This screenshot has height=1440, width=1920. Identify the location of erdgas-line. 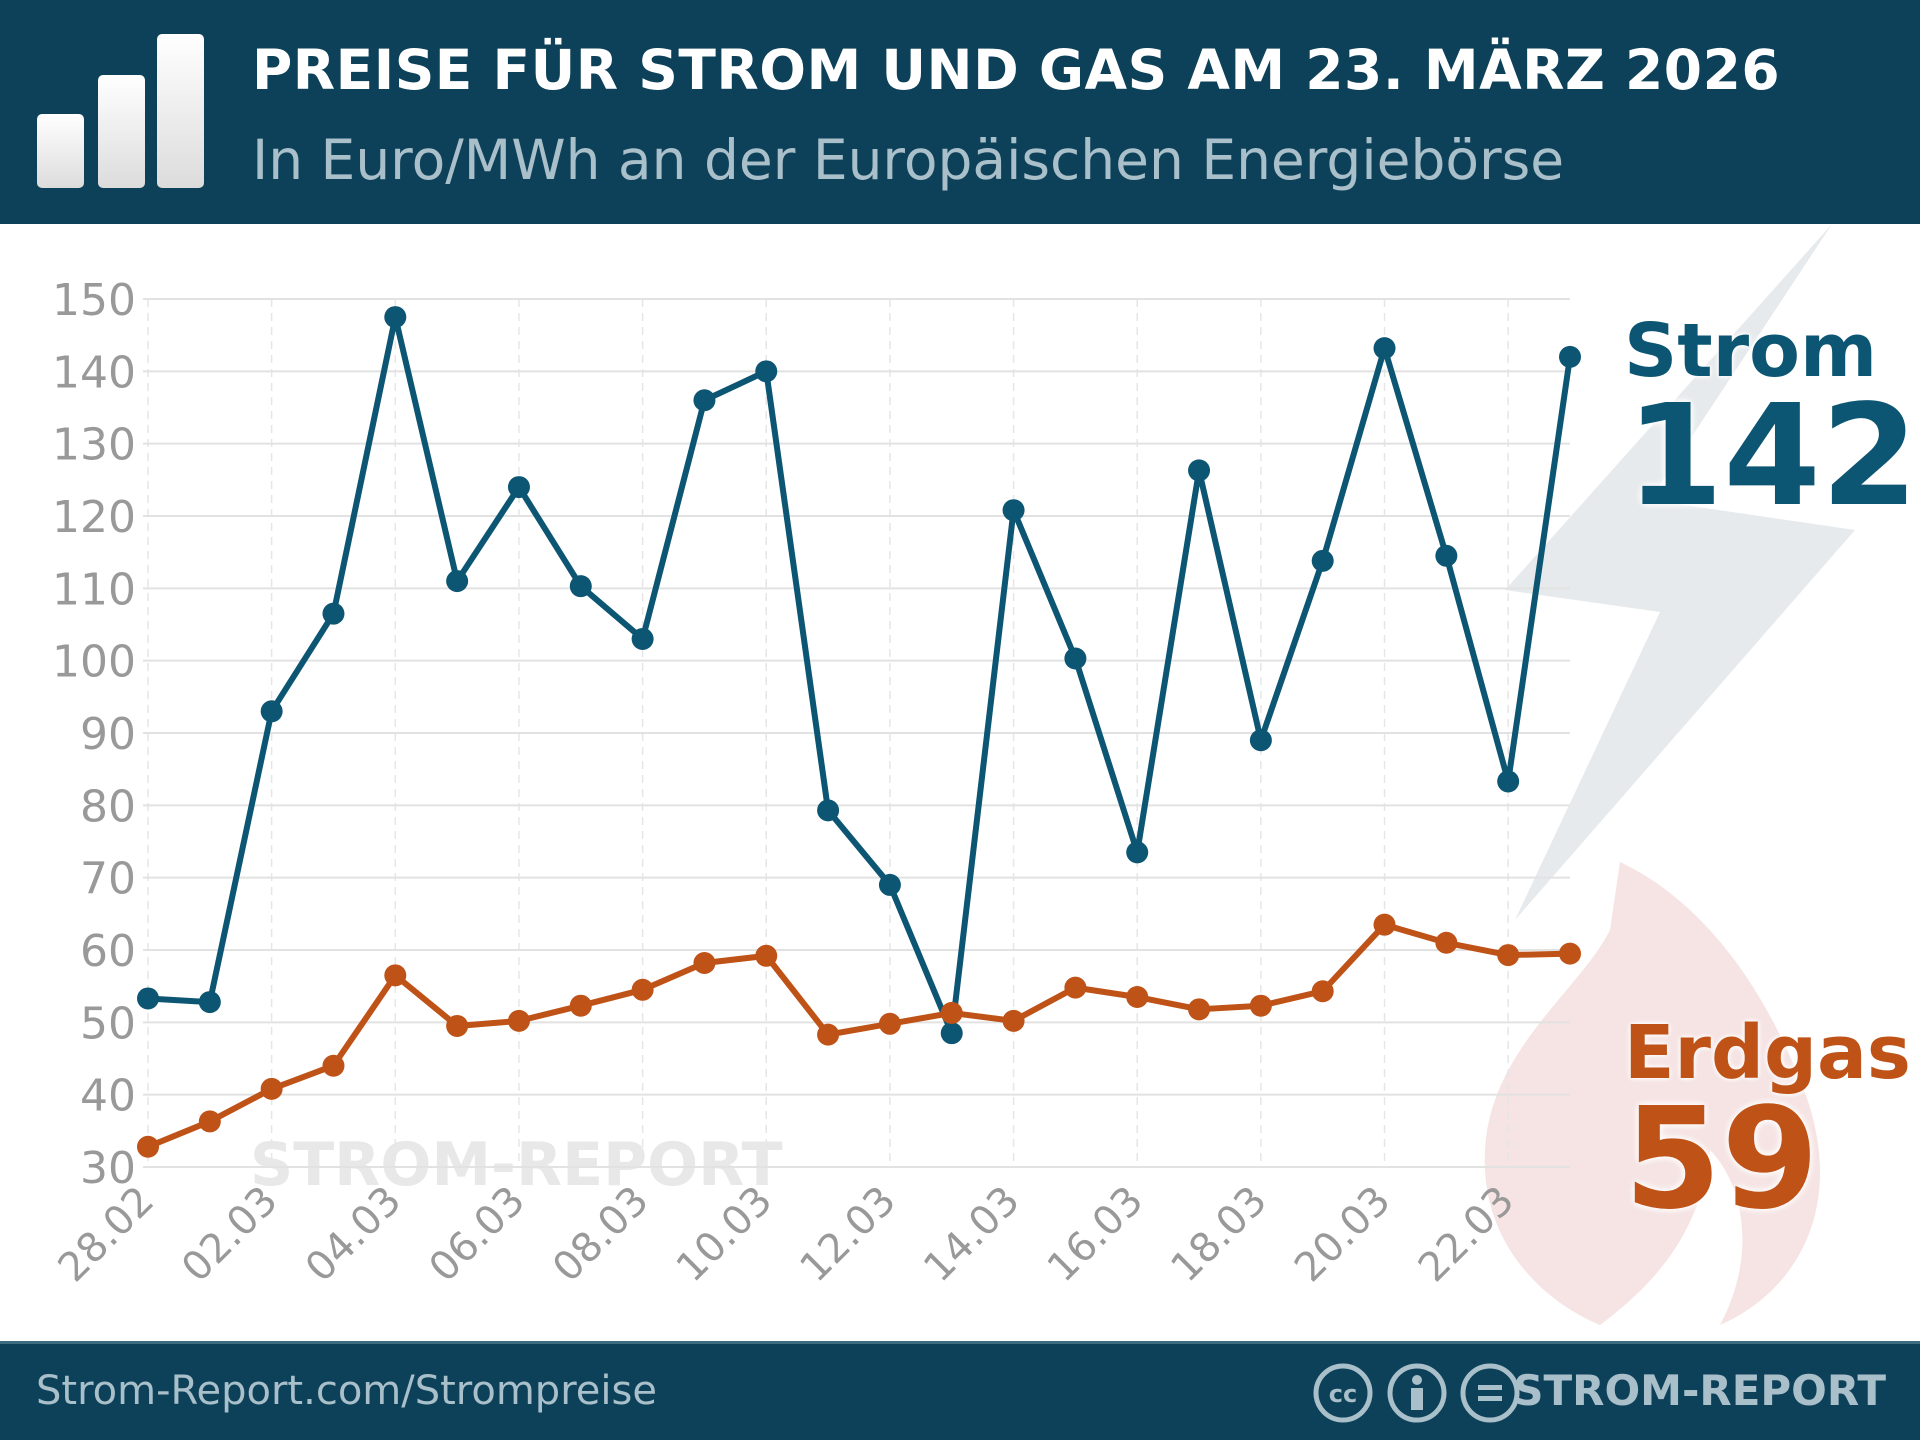
(858, 1035).